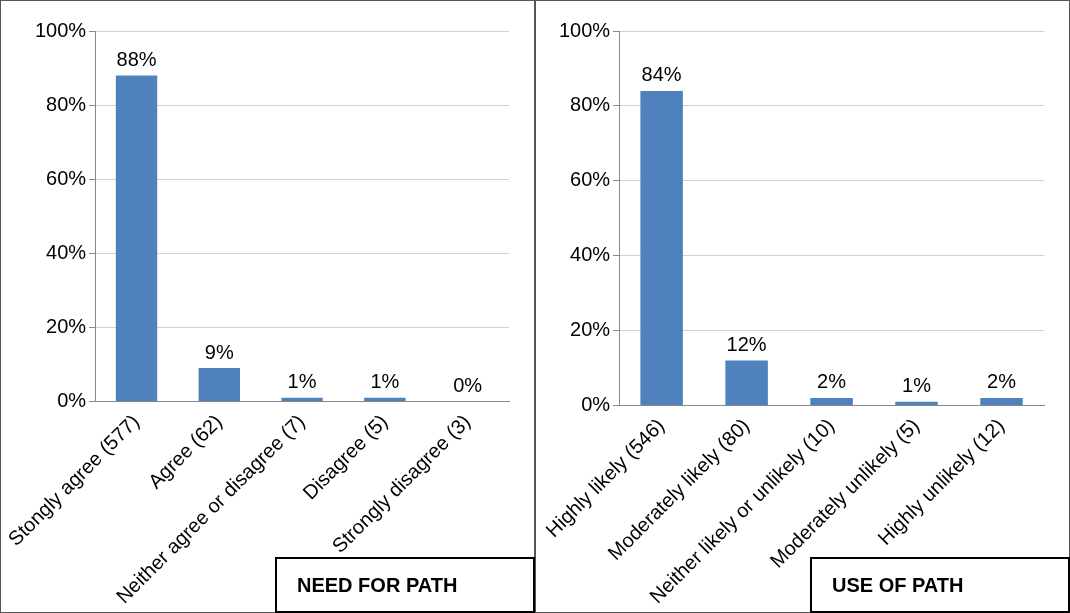 The image size is (1070, 613). Describe the element at coordinates (136, 58) in the screenshot. I see `data-label: 88%` at that location.